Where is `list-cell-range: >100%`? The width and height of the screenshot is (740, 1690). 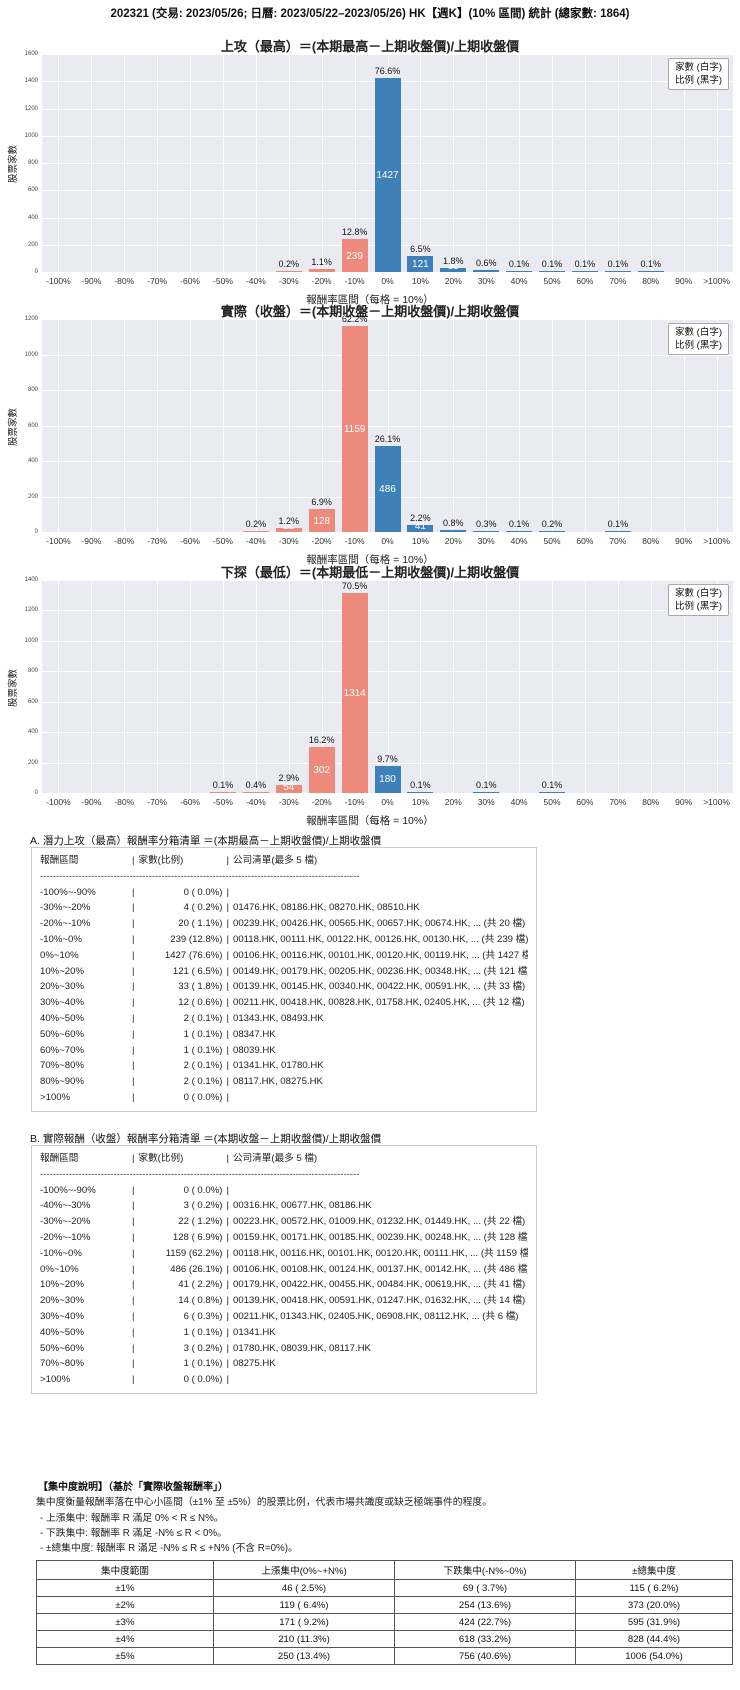
list-cell-range: >100% is located at coordinates (55, 1097).